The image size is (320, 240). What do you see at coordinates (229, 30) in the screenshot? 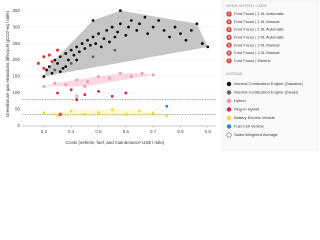
I see `highlight-number: 3` at bounding box center [229, 30].